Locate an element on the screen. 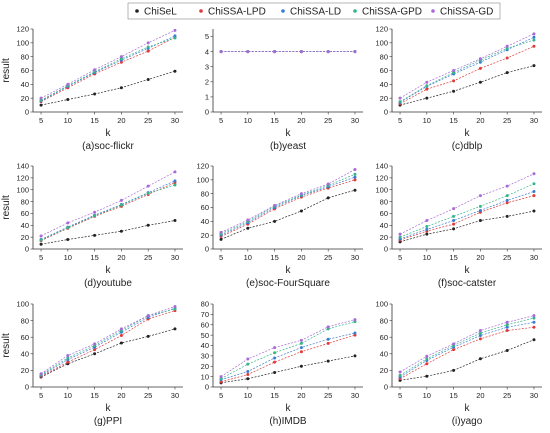  y-tick-label: 2 is located at coordinates (207, 82).